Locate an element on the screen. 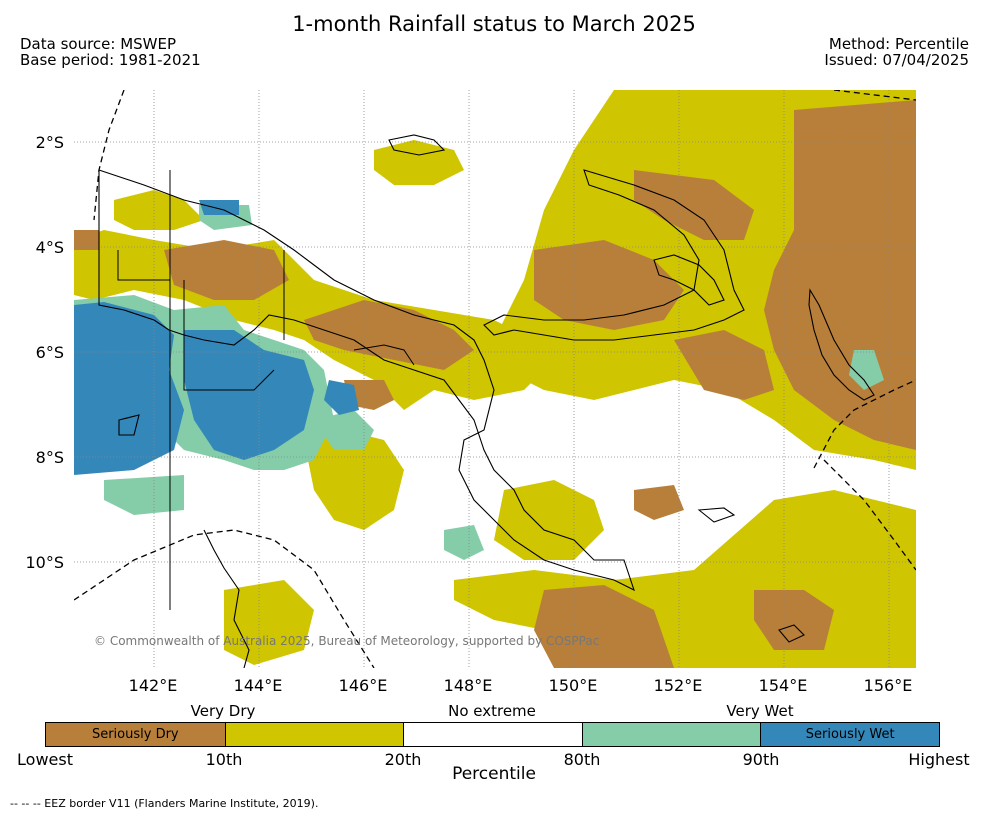  lon-label-150e: 150°E is located at coordinates (573, 685).